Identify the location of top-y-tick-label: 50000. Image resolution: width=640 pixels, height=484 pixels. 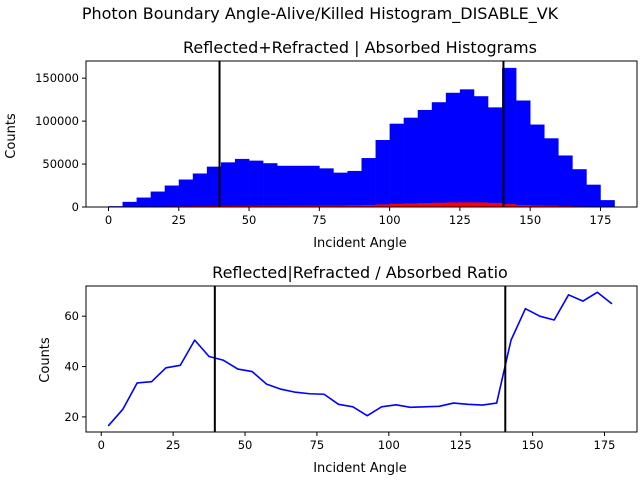
(60, 164).